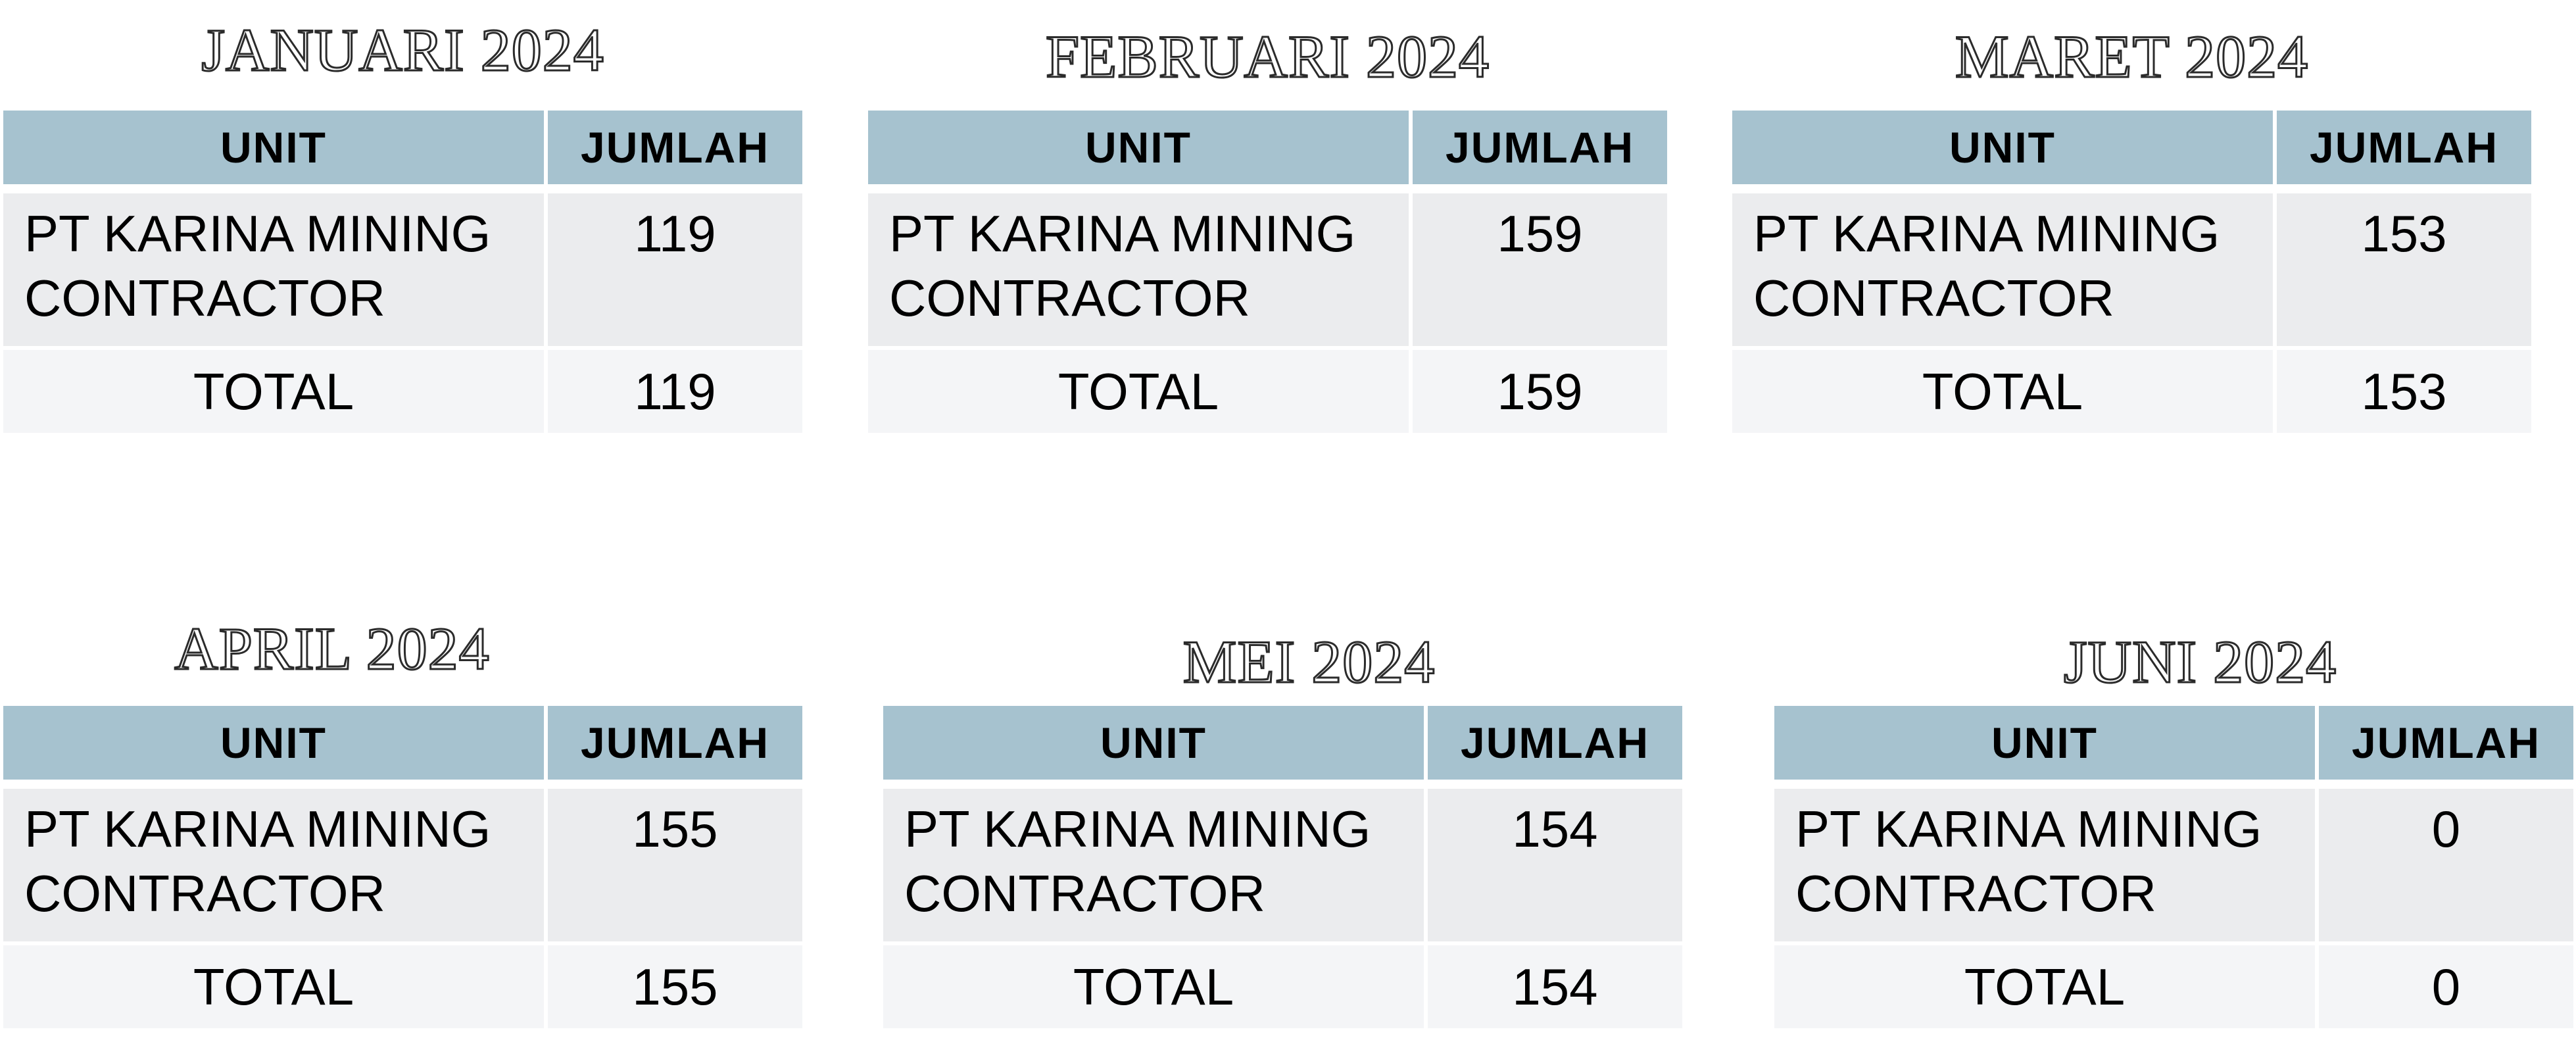 Image resolution: width=2576 pixels, height=1046 pixels. What do you see at coordinates (1554, 864) in the screenshot?
I see `jumlah-cell: 154` at bounding box center [1554, 864].